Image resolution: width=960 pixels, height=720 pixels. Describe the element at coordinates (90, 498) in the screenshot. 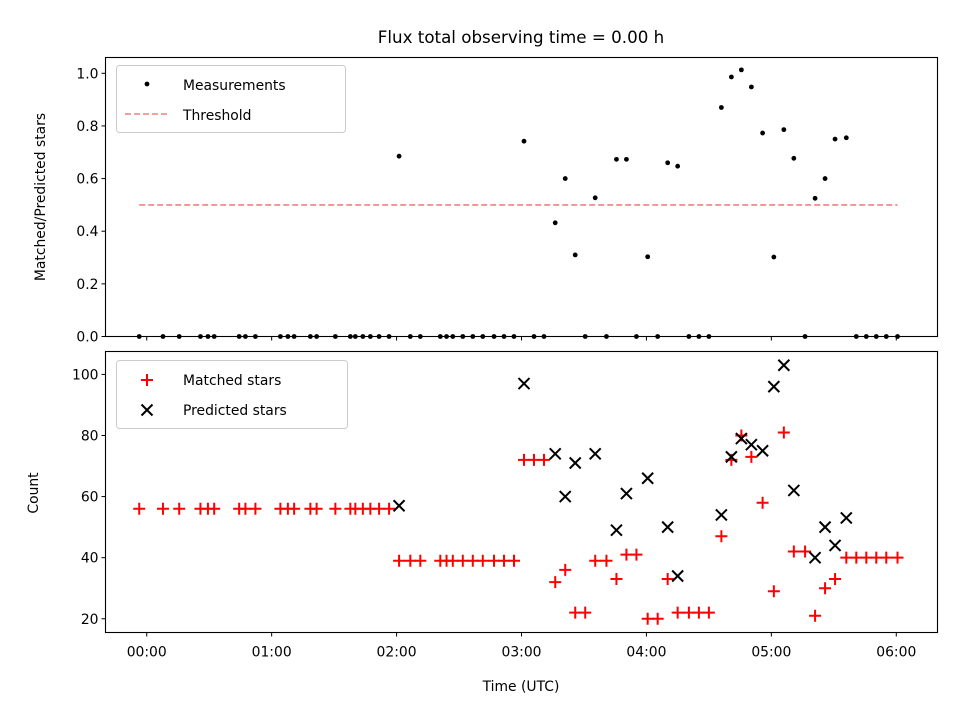

I see `ytick-label: 60` at that location.